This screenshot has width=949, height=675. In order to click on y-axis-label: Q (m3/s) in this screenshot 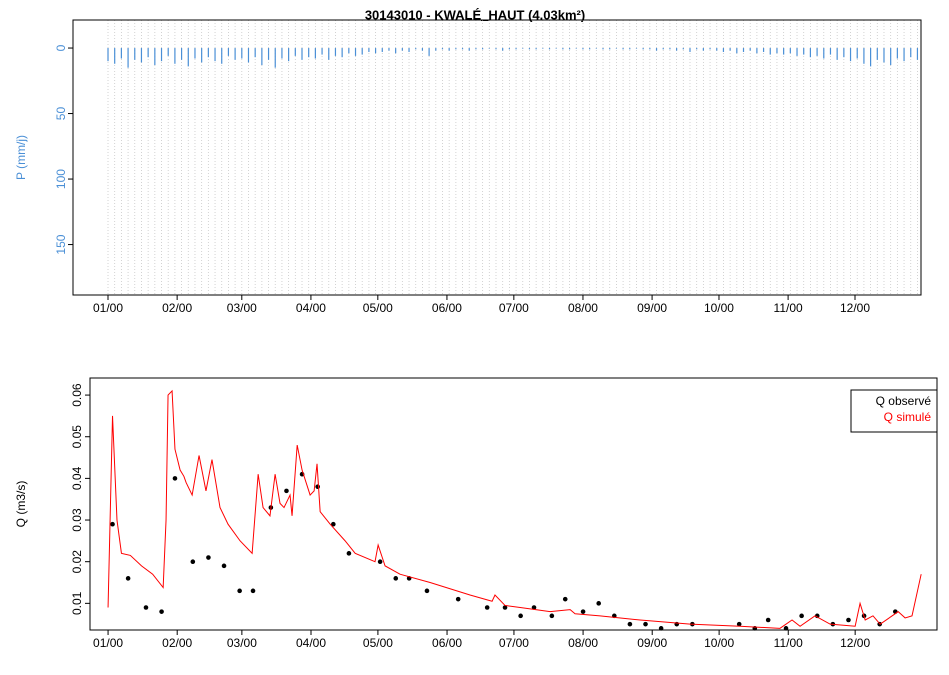, I will do `click(21, 504)`.